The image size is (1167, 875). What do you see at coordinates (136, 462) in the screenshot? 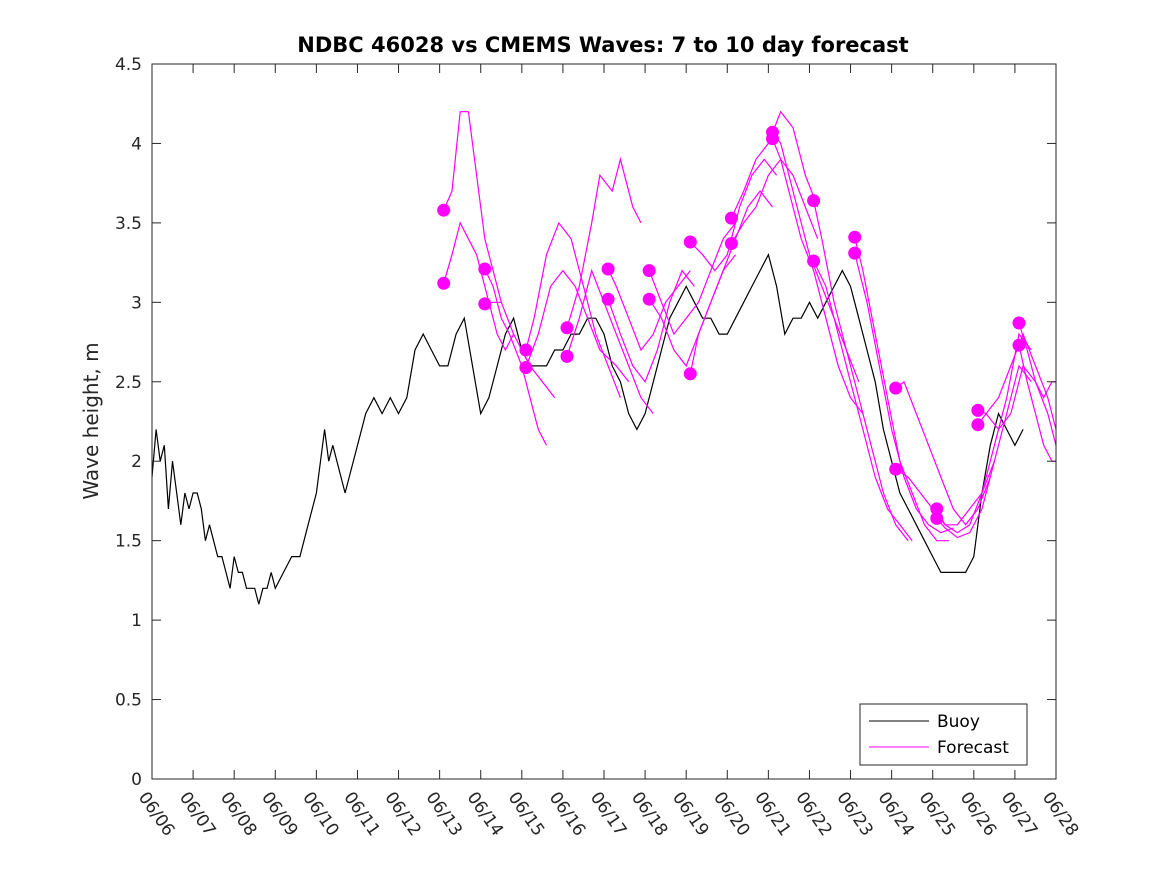
I see `y-tick-label: 2` at bounding box center [136, 462].